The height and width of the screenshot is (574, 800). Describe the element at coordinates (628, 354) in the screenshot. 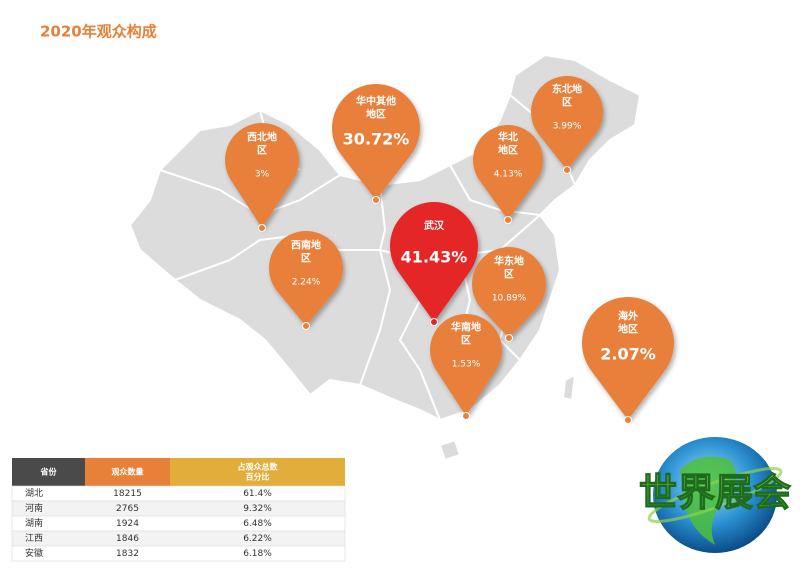

I see `pin-value: 2.07%` at that location.